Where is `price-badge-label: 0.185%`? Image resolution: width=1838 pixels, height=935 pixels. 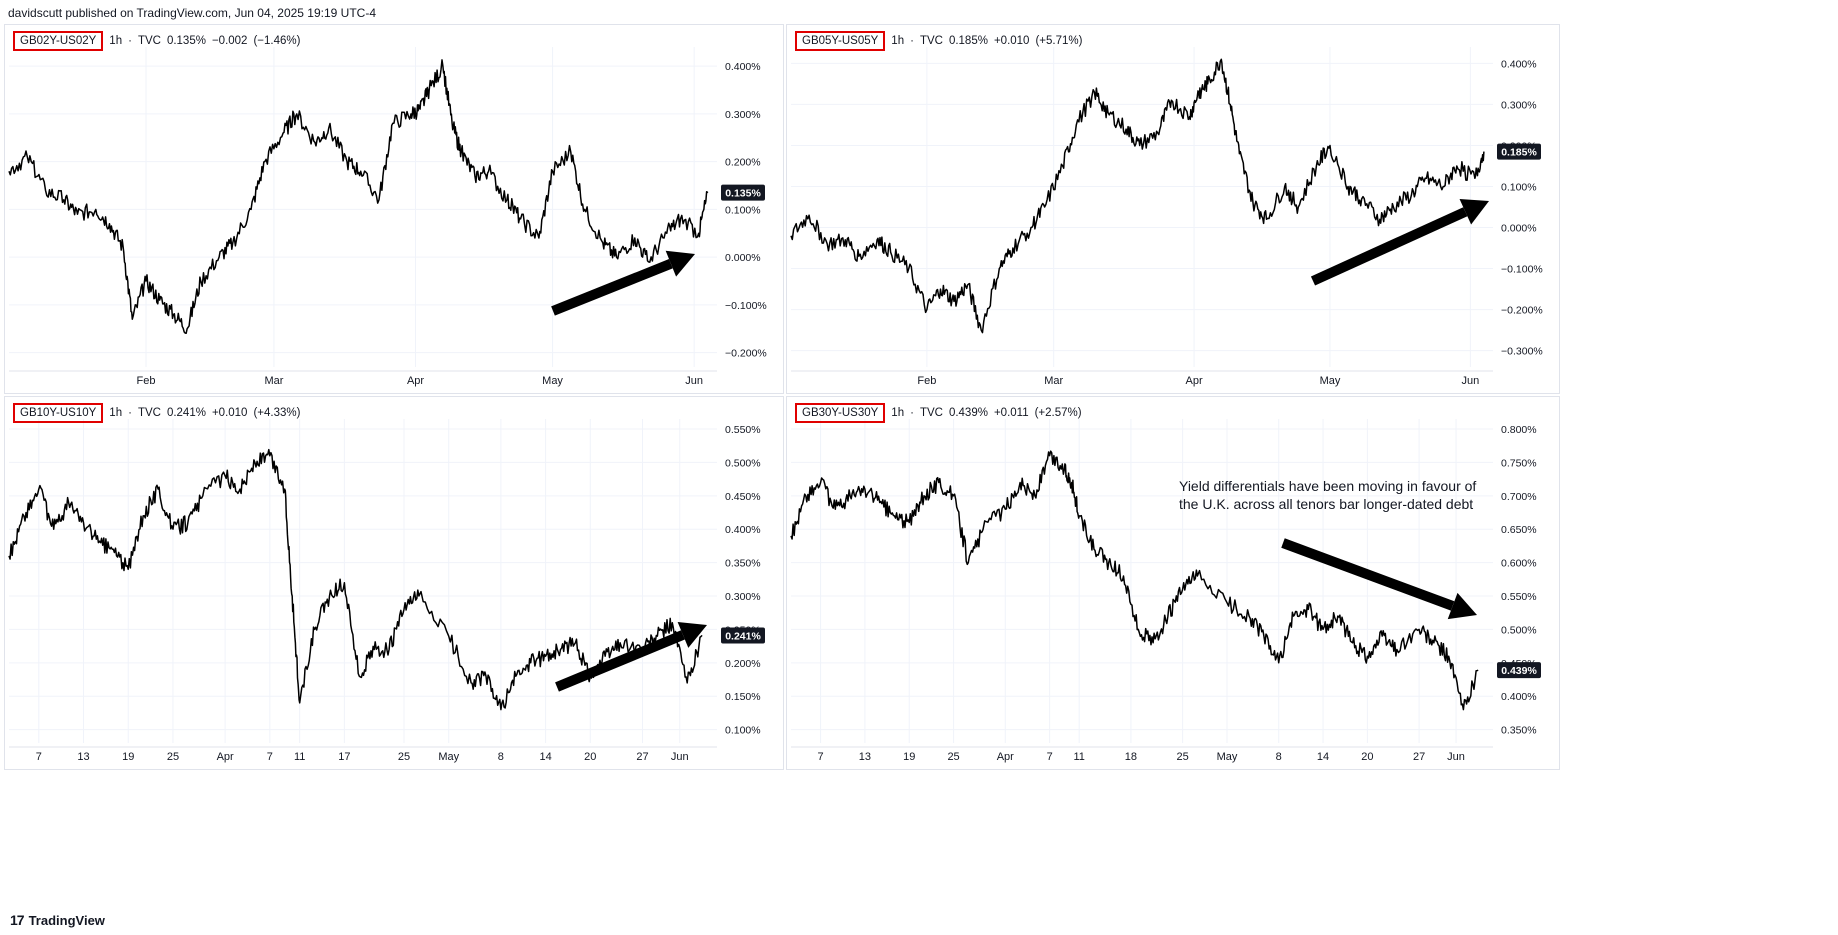 price-badge-label: 0.185% is located at coordinates (1519, 153).